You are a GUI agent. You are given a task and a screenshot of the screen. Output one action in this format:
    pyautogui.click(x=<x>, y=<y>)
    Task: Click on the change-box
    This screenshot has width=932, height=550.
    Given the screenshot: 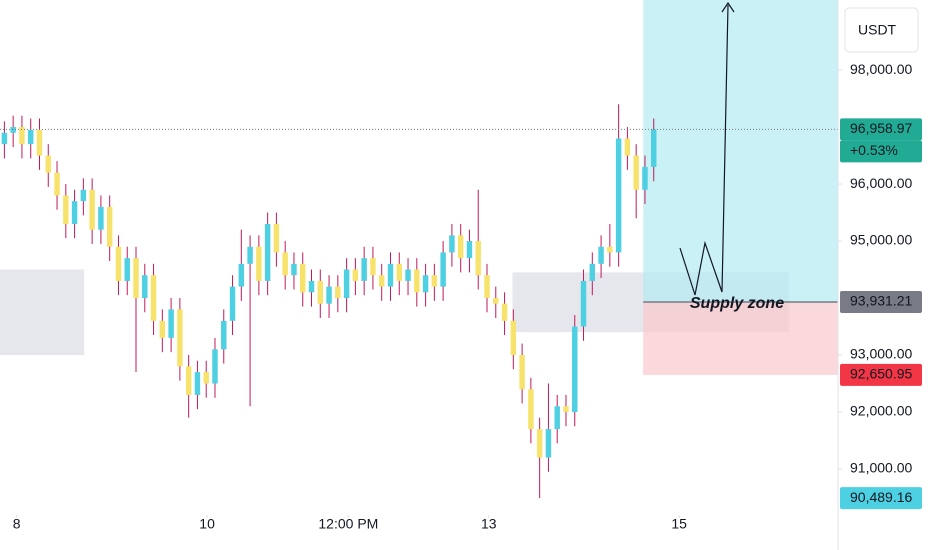 What is the action you would take?
    pyautogui.click(x=881, y=151)
    